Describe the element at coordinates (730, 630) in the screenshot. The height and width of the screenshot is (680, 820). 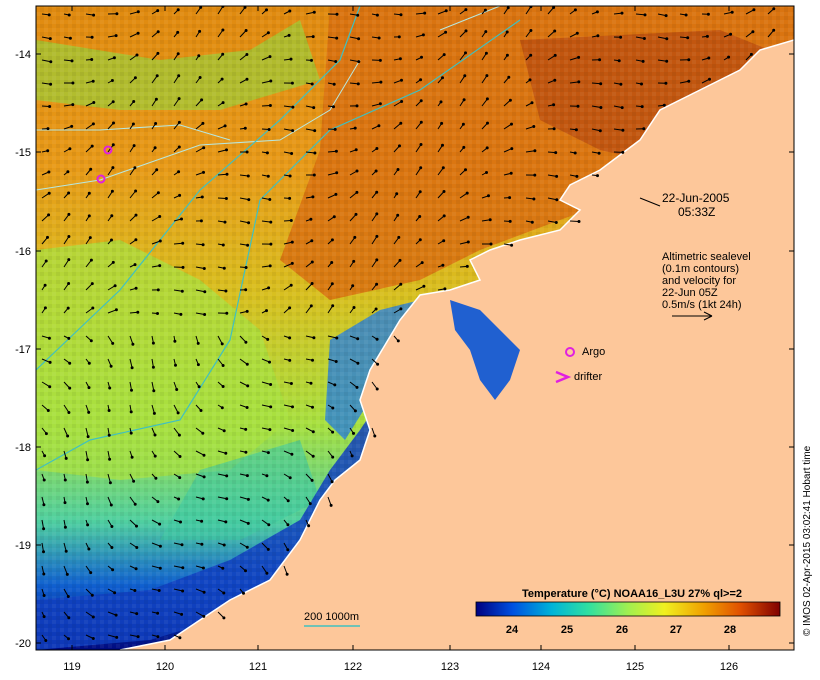
I see `colorbar-tick-label: 28` at that location.